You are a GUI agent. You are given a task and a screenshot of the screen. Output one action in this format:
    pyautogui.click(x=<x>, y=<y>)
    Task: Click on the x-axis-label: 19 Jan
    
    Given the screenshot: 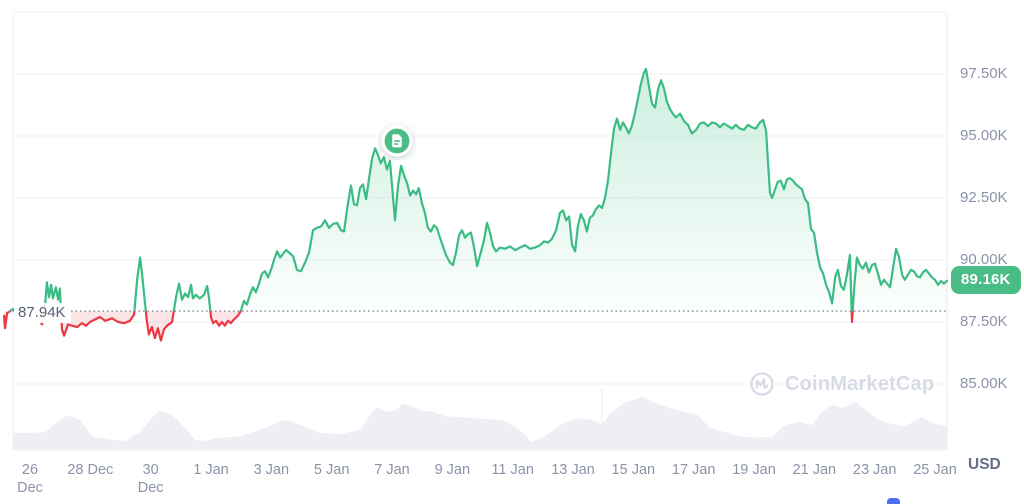 What is the action you would take?
    pyautogui.click(x=754, y=470)
    